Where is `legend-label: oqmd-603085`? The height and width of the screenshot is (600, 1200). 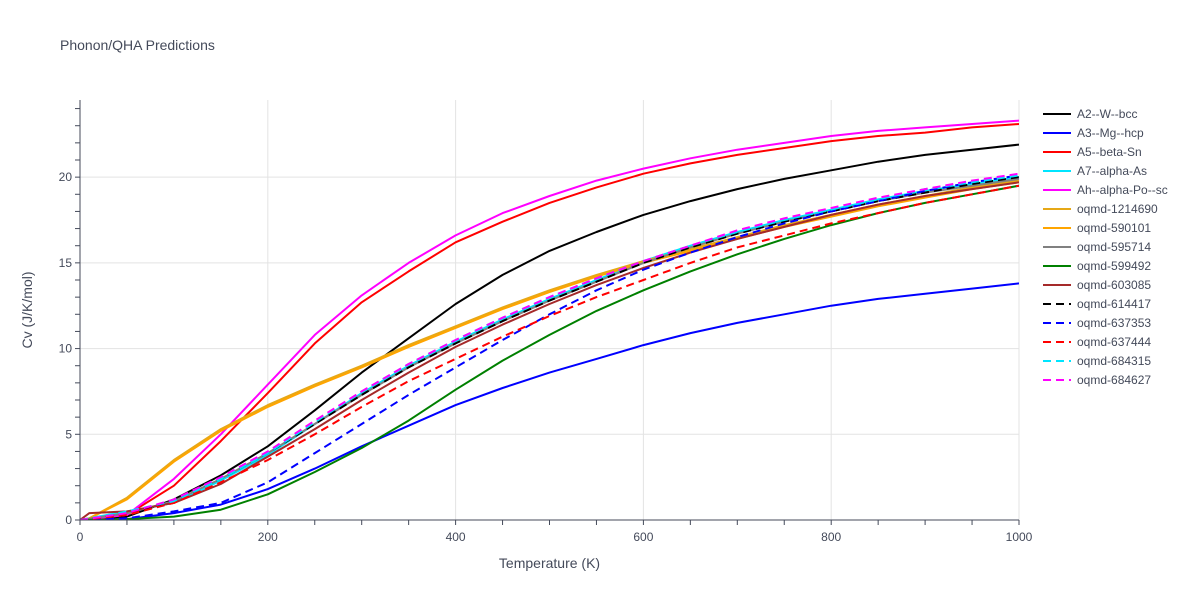
legend-label: oqmd-603085 is located at coordinates (1114, 285).